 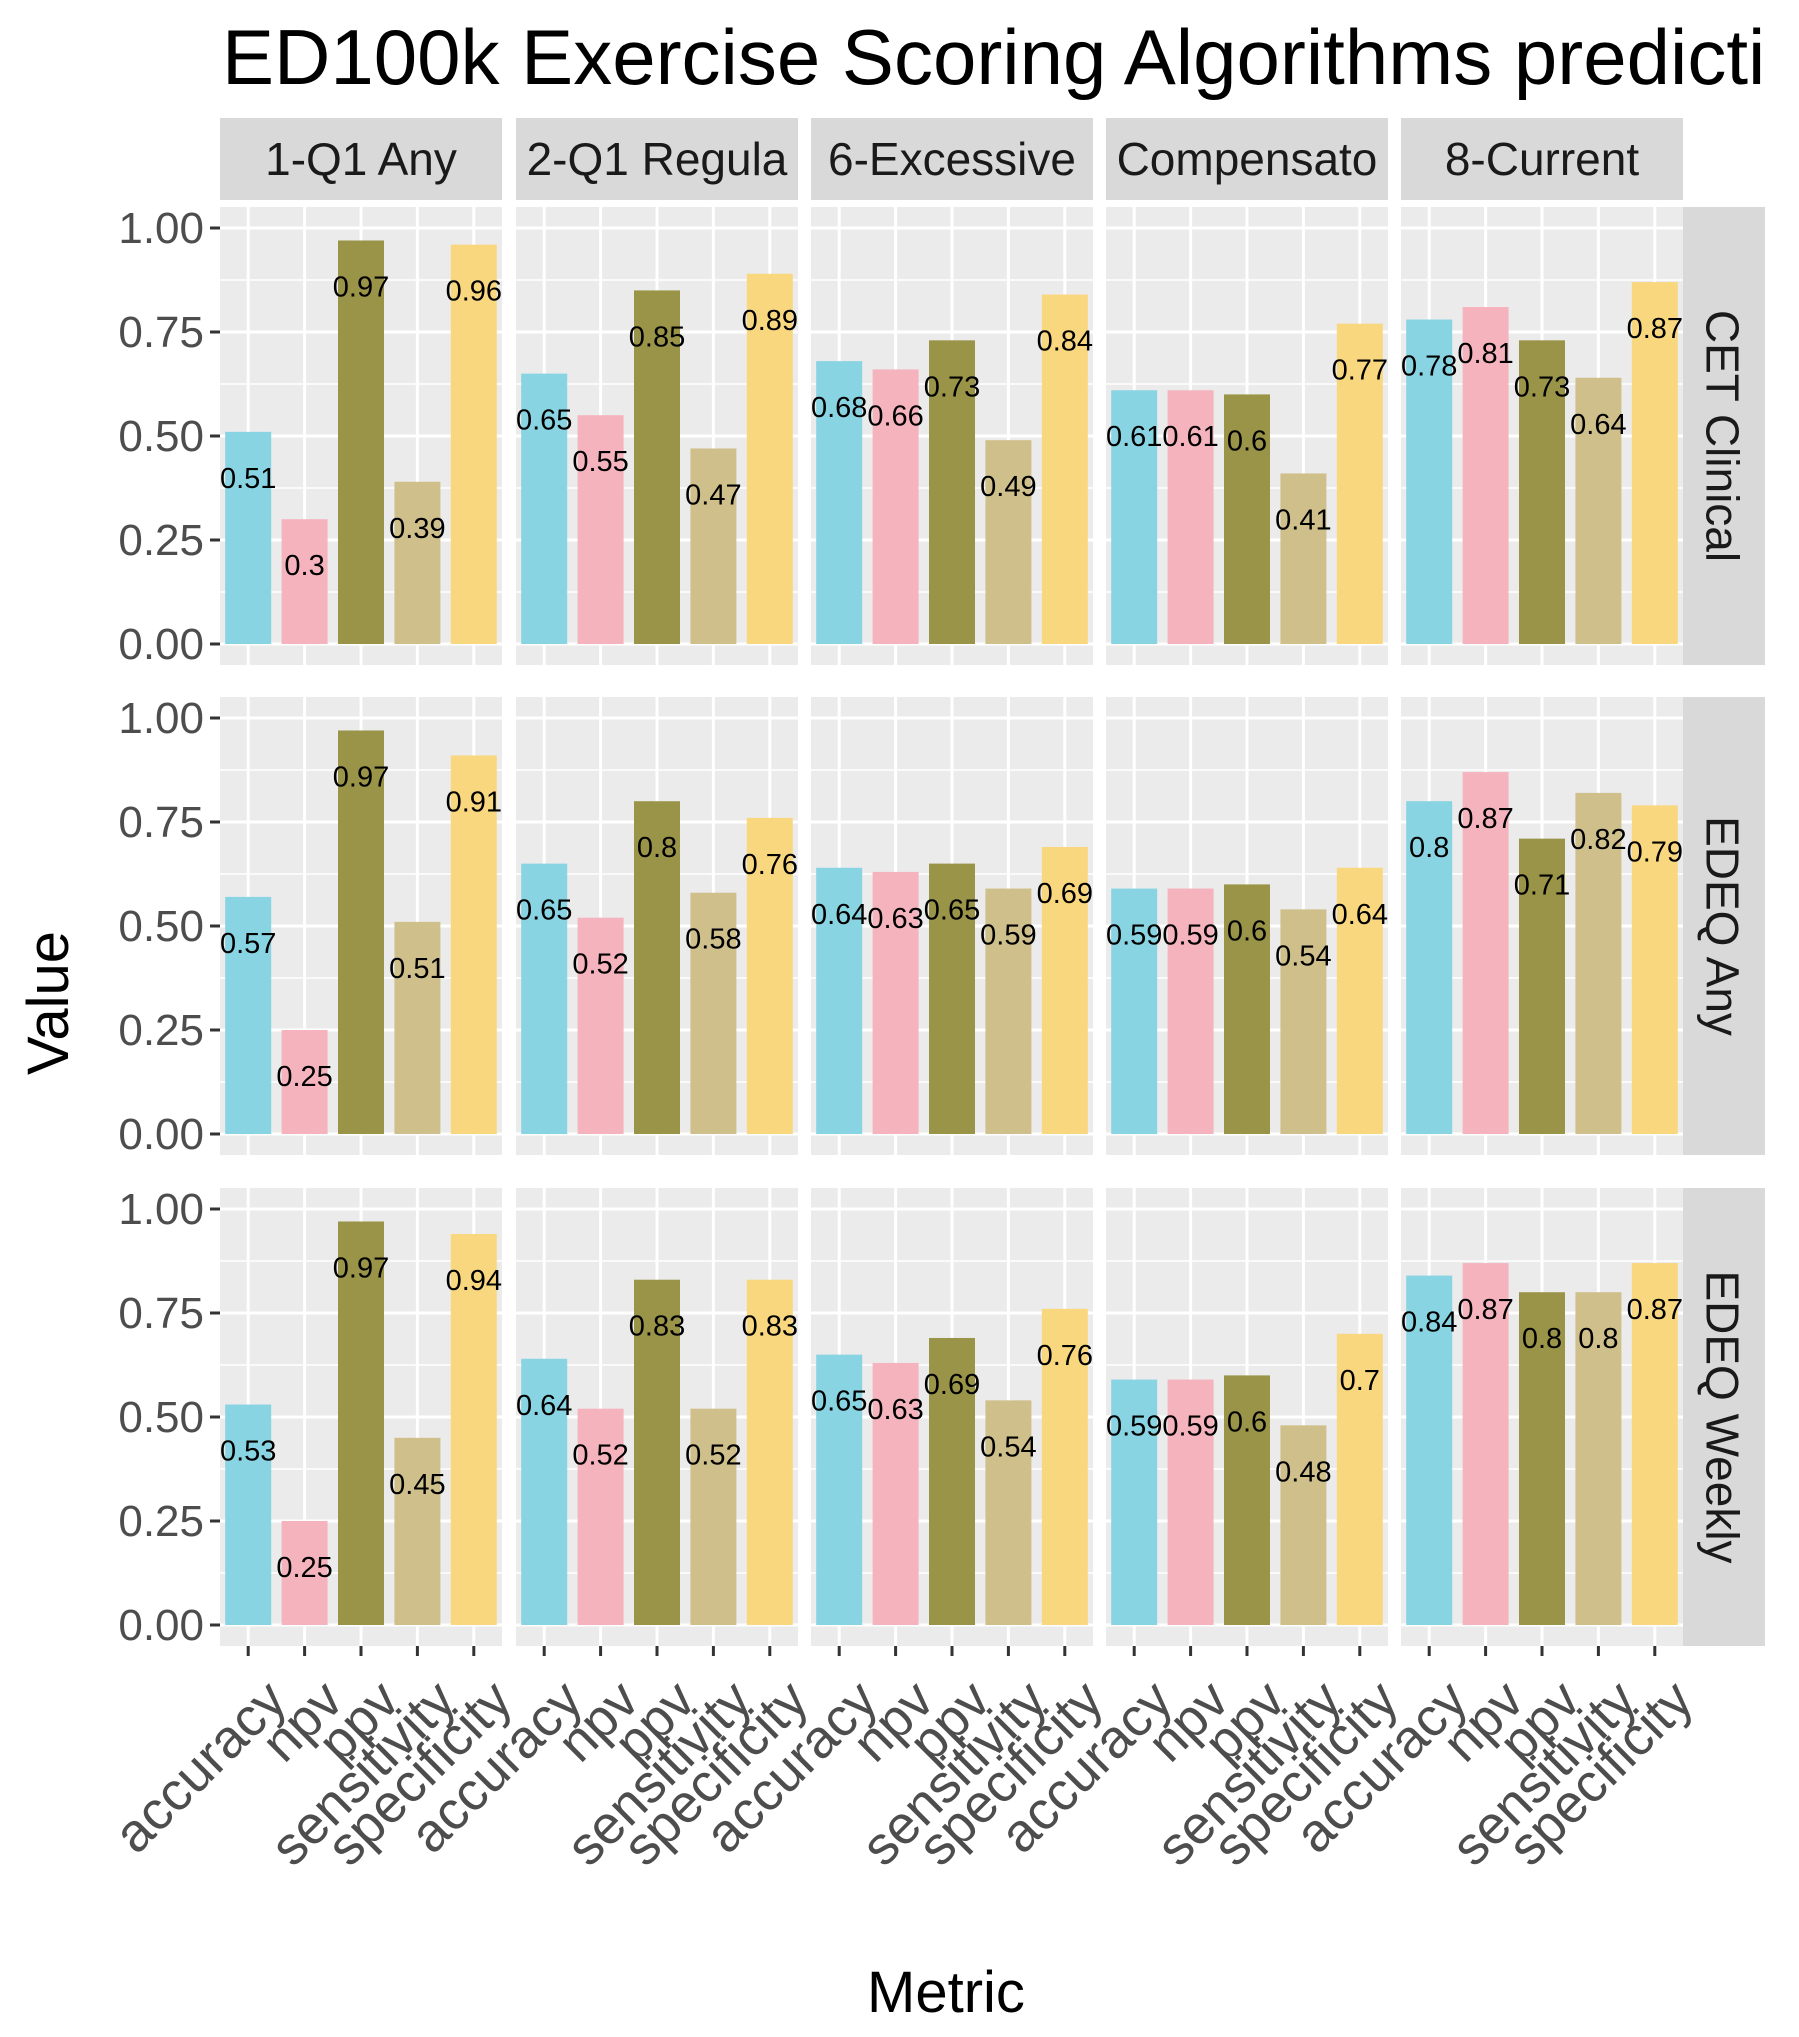 I want to click on y-tick-label: 0.25, so click(x=161, y=1030).